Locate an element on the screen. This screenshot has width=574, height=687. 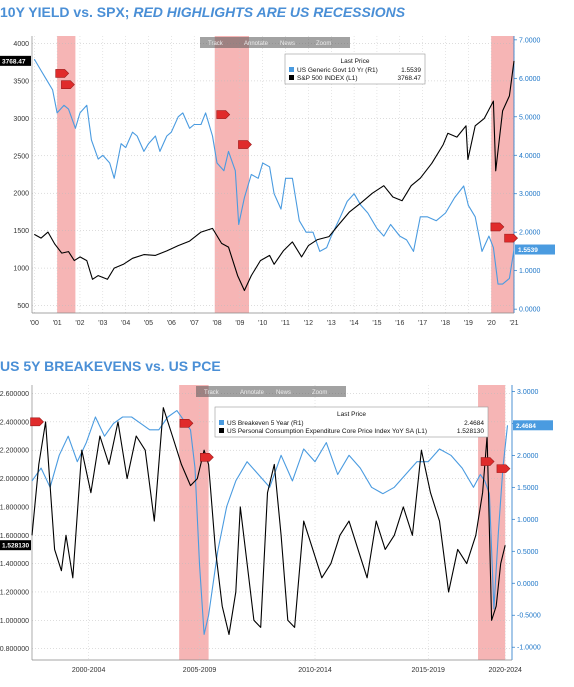
left-tick-label: 4000 is located at coordinates (21, 44).